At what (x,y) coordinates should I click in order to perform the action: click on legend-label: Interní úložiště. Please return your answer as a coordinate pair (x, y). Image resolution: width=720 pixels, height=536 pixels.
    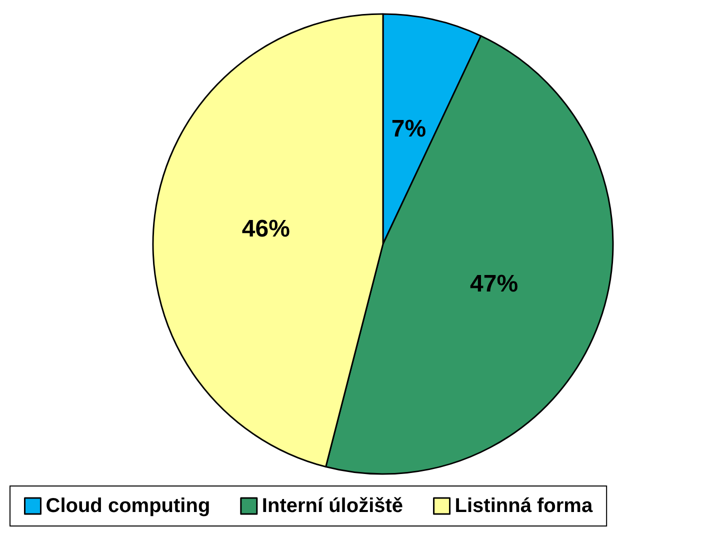
    Looking at the image, I should click on (333, 506).